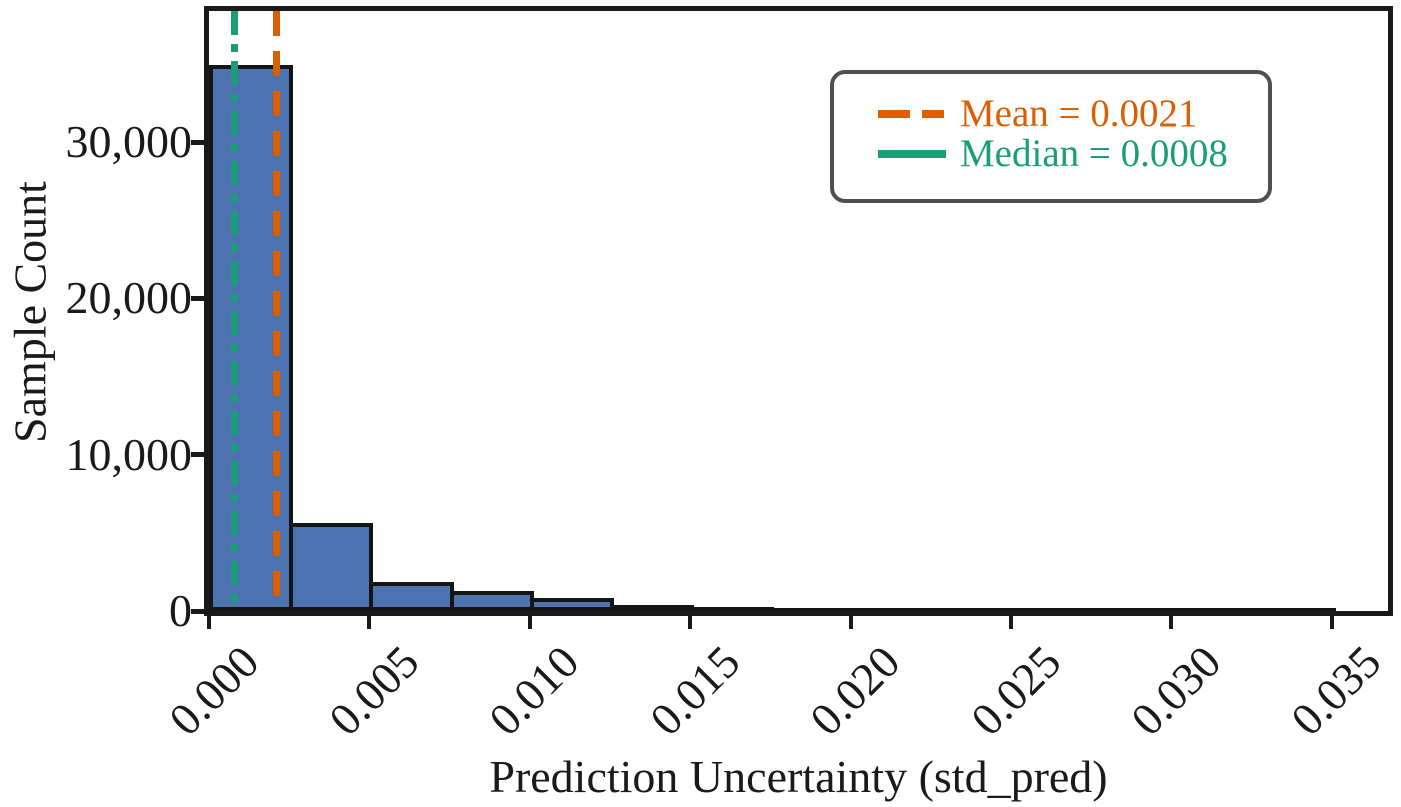 The width and height of the screenshot is (1401, 807). I want to click on x-tick-label: 0.015, so click(694, 690).